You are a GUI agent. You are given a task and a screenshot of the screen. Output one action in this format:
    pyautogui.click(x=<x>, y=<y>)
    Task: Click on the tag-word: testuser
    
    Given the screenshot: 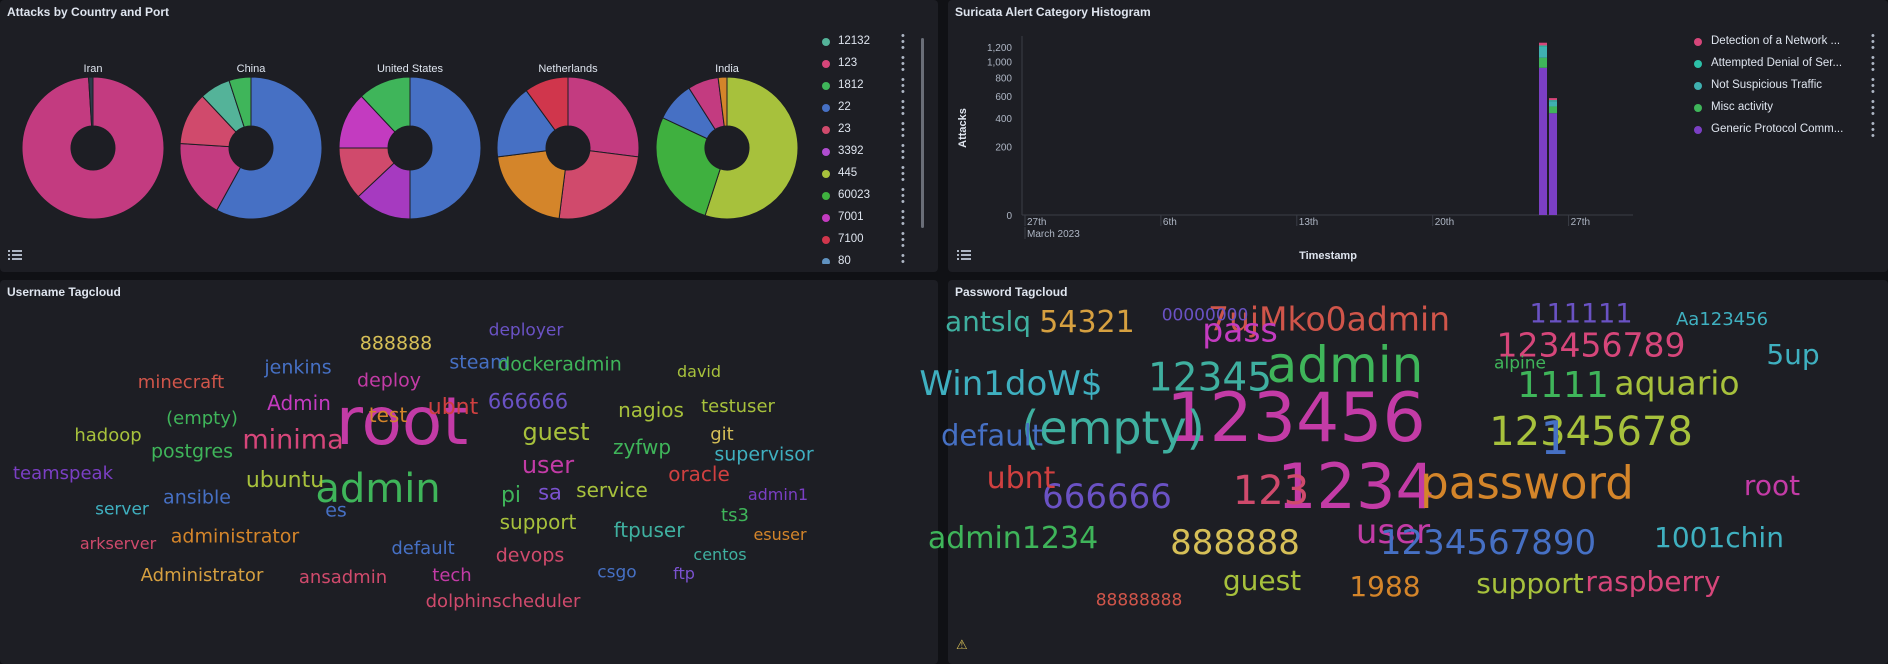 What is the action you would take?
    pyautogui.click(x=738, y=406)
    